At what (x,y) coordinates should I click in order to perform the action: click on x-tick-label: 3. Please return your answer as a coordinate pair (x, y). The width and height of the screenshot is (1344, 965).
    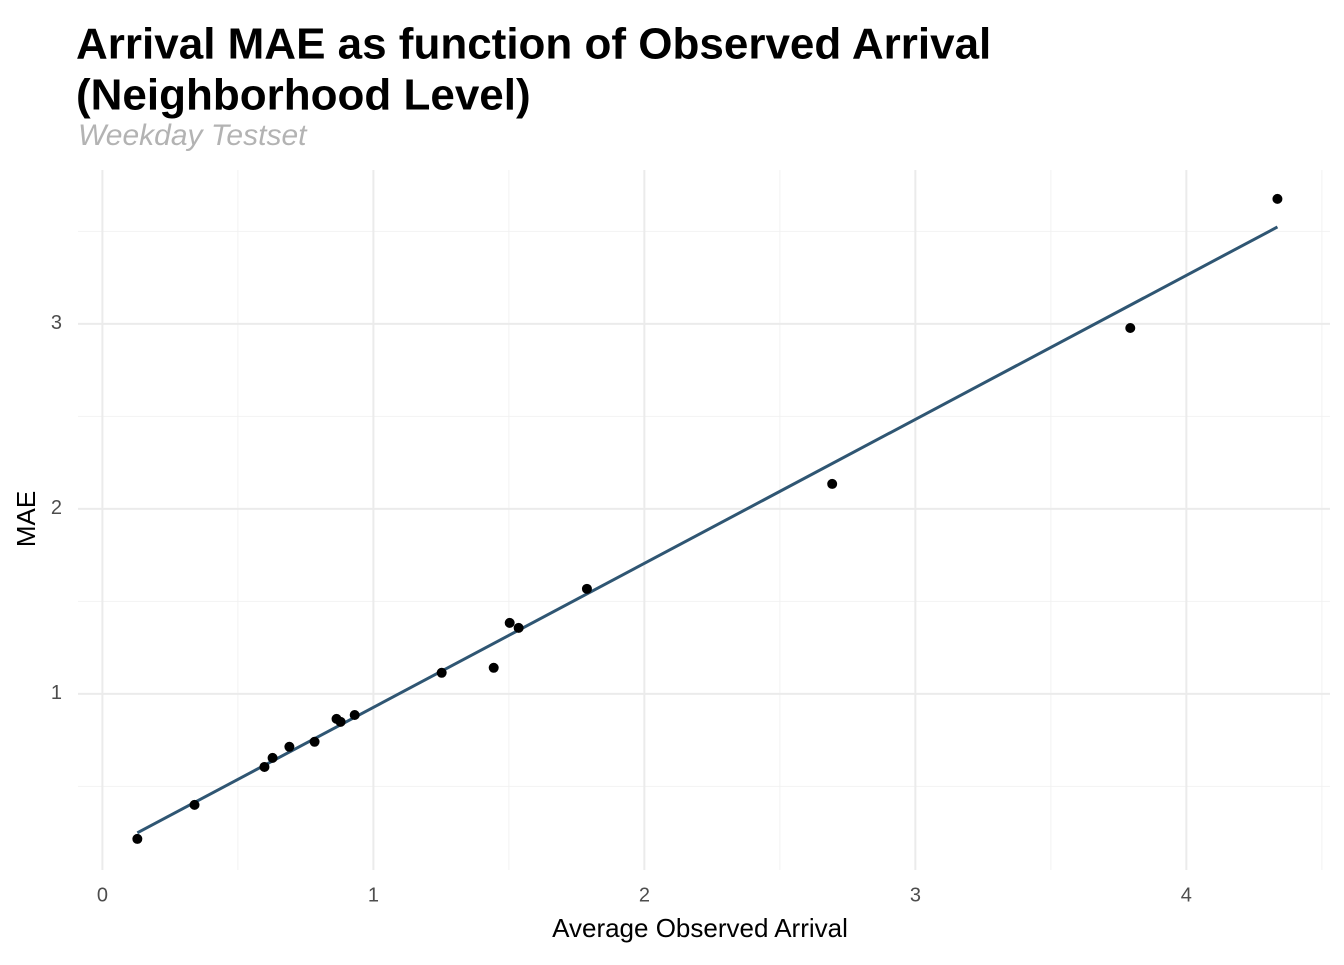
    Looking at the image, I should click on (915, 895).